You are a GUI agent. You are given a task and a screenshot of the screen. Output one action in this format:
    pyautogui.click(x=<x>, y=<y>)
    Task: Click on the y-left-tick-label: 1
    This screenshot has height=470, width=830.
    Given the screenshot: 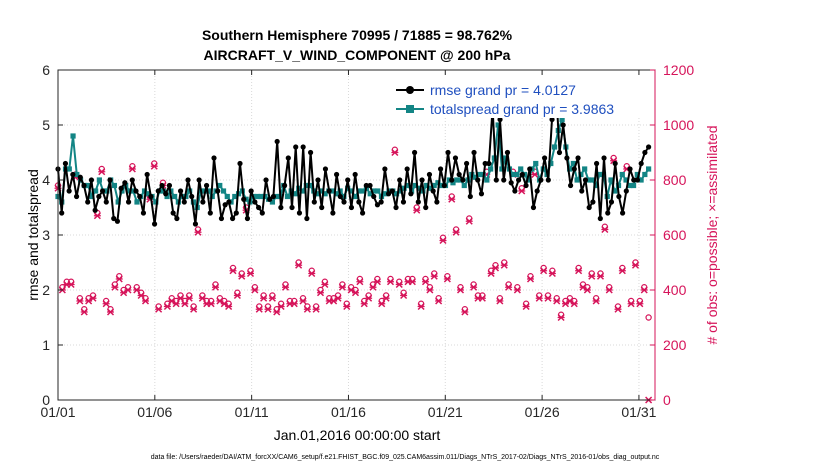 What is the action you would take?
    pyautogui.click(x=46, y=345)
    